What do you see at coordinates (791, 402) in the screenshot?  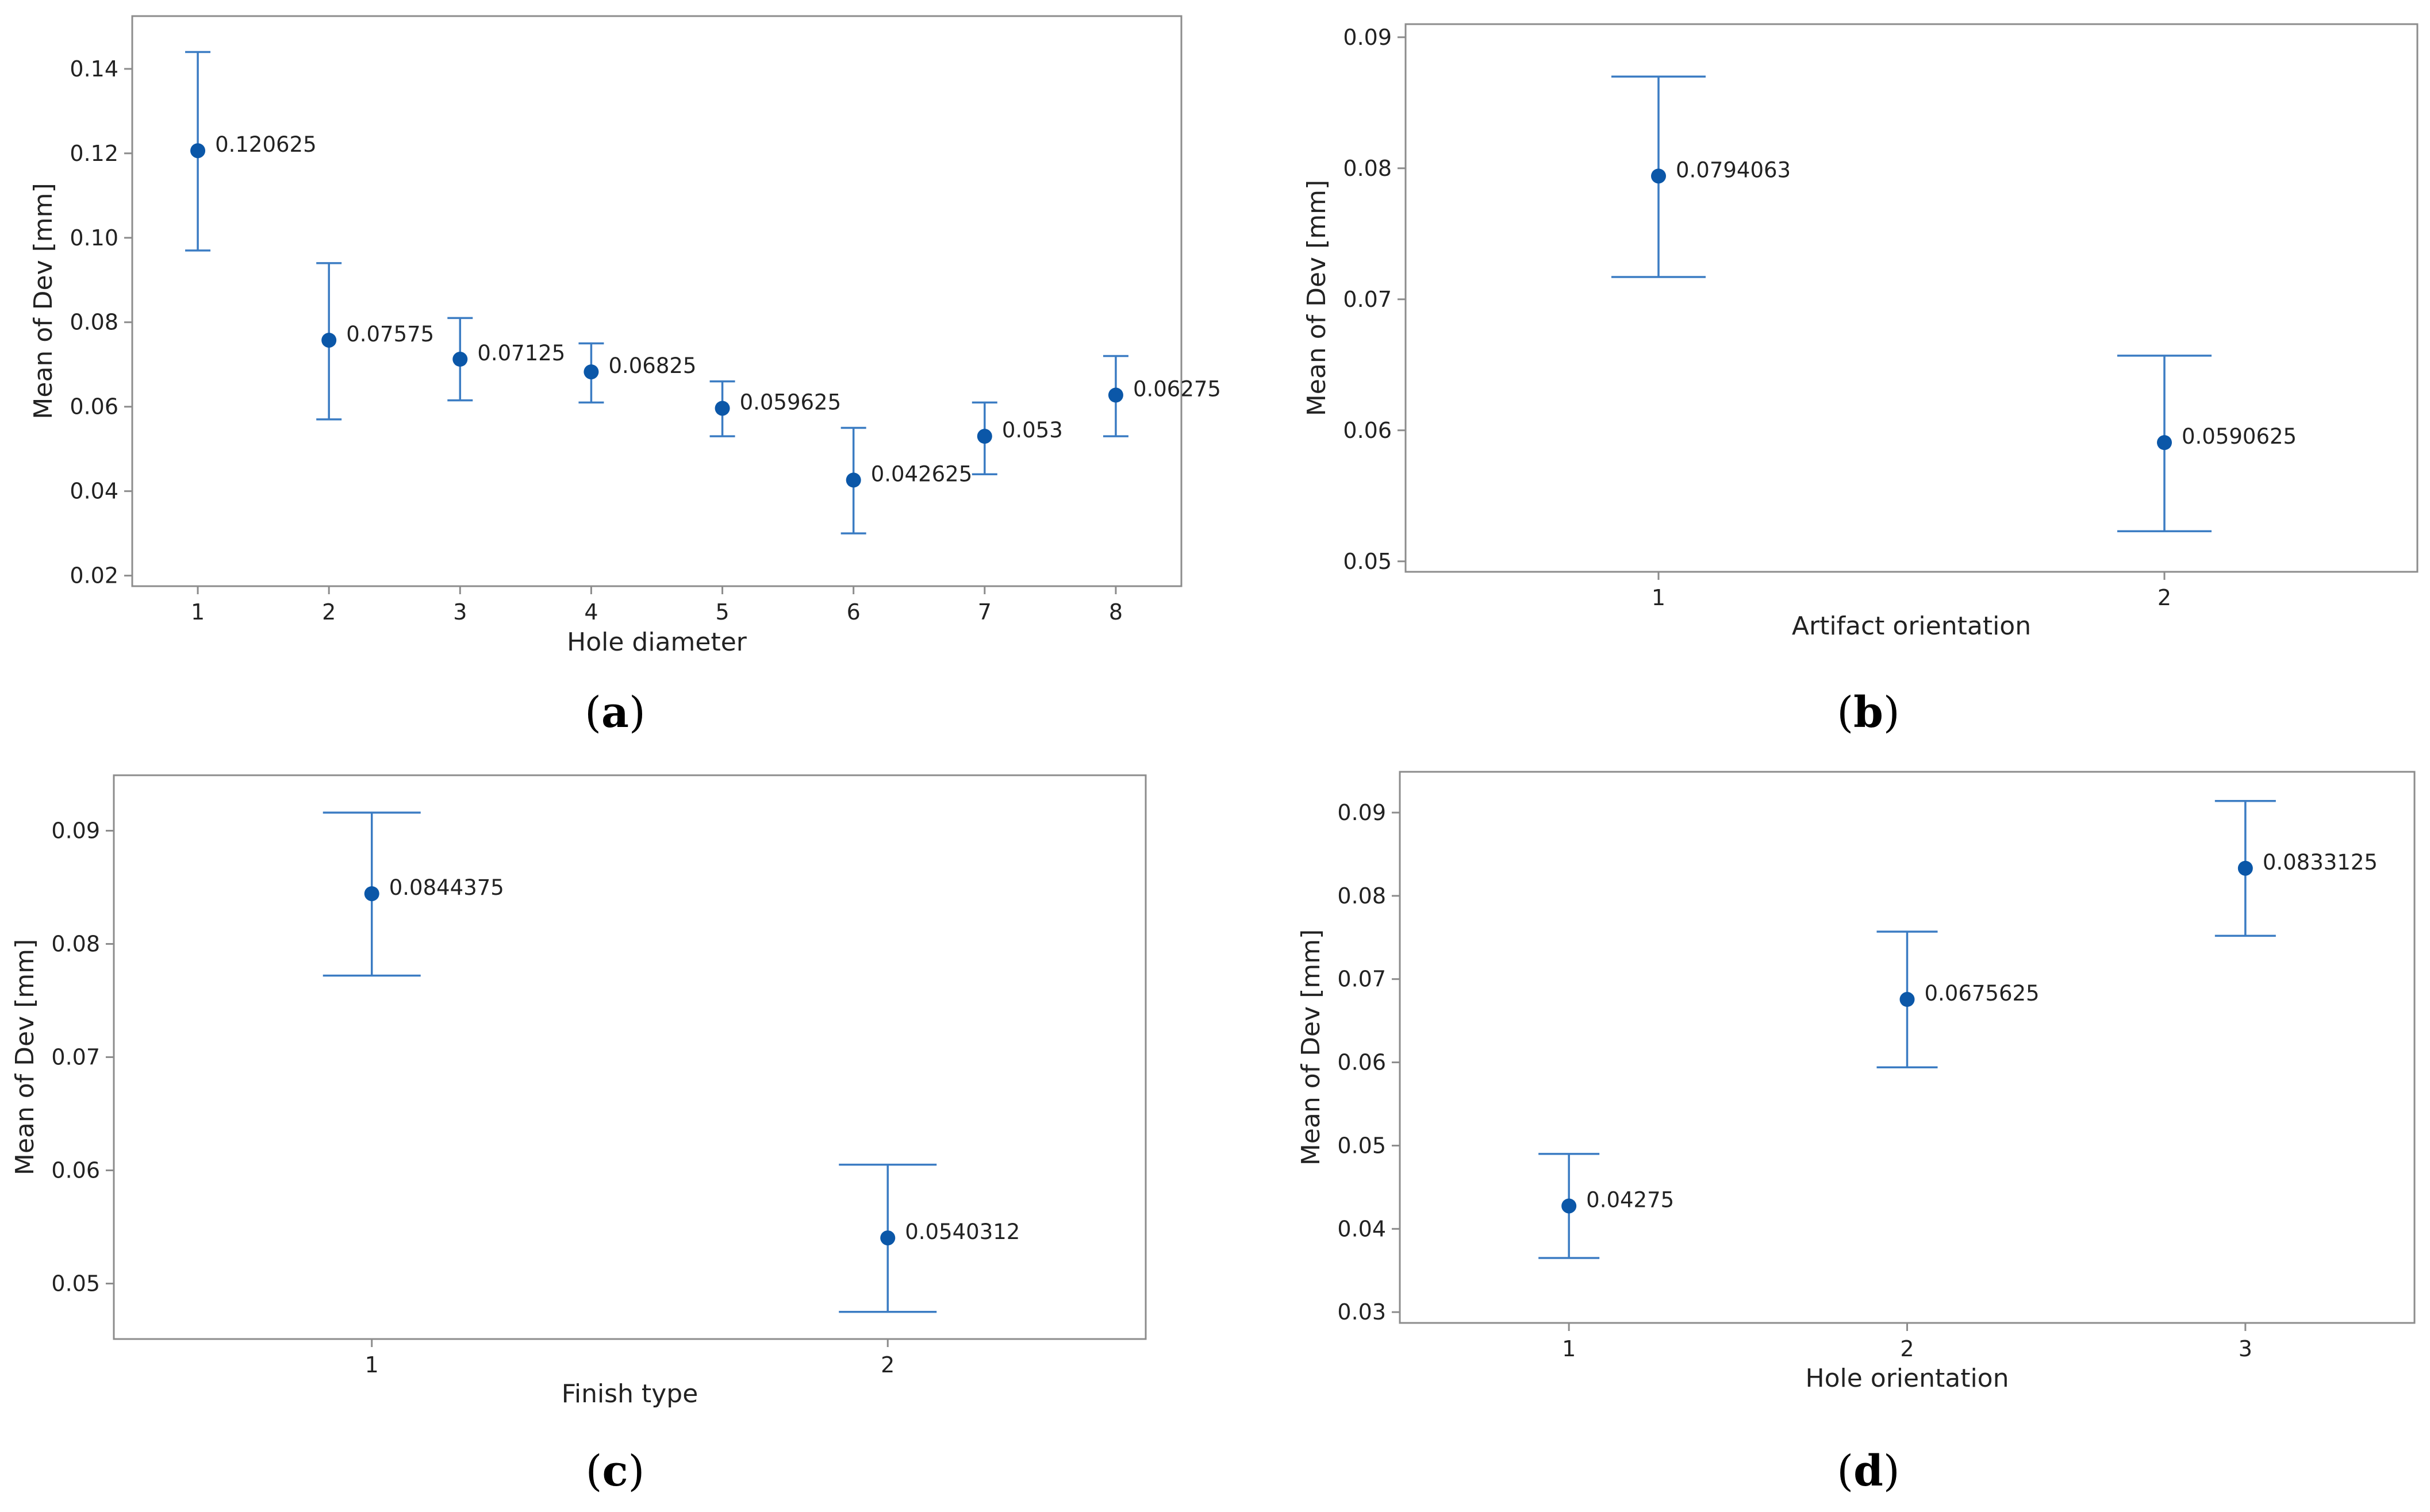 I see `data-label: 0.059625` at bounding box center [791, 402].